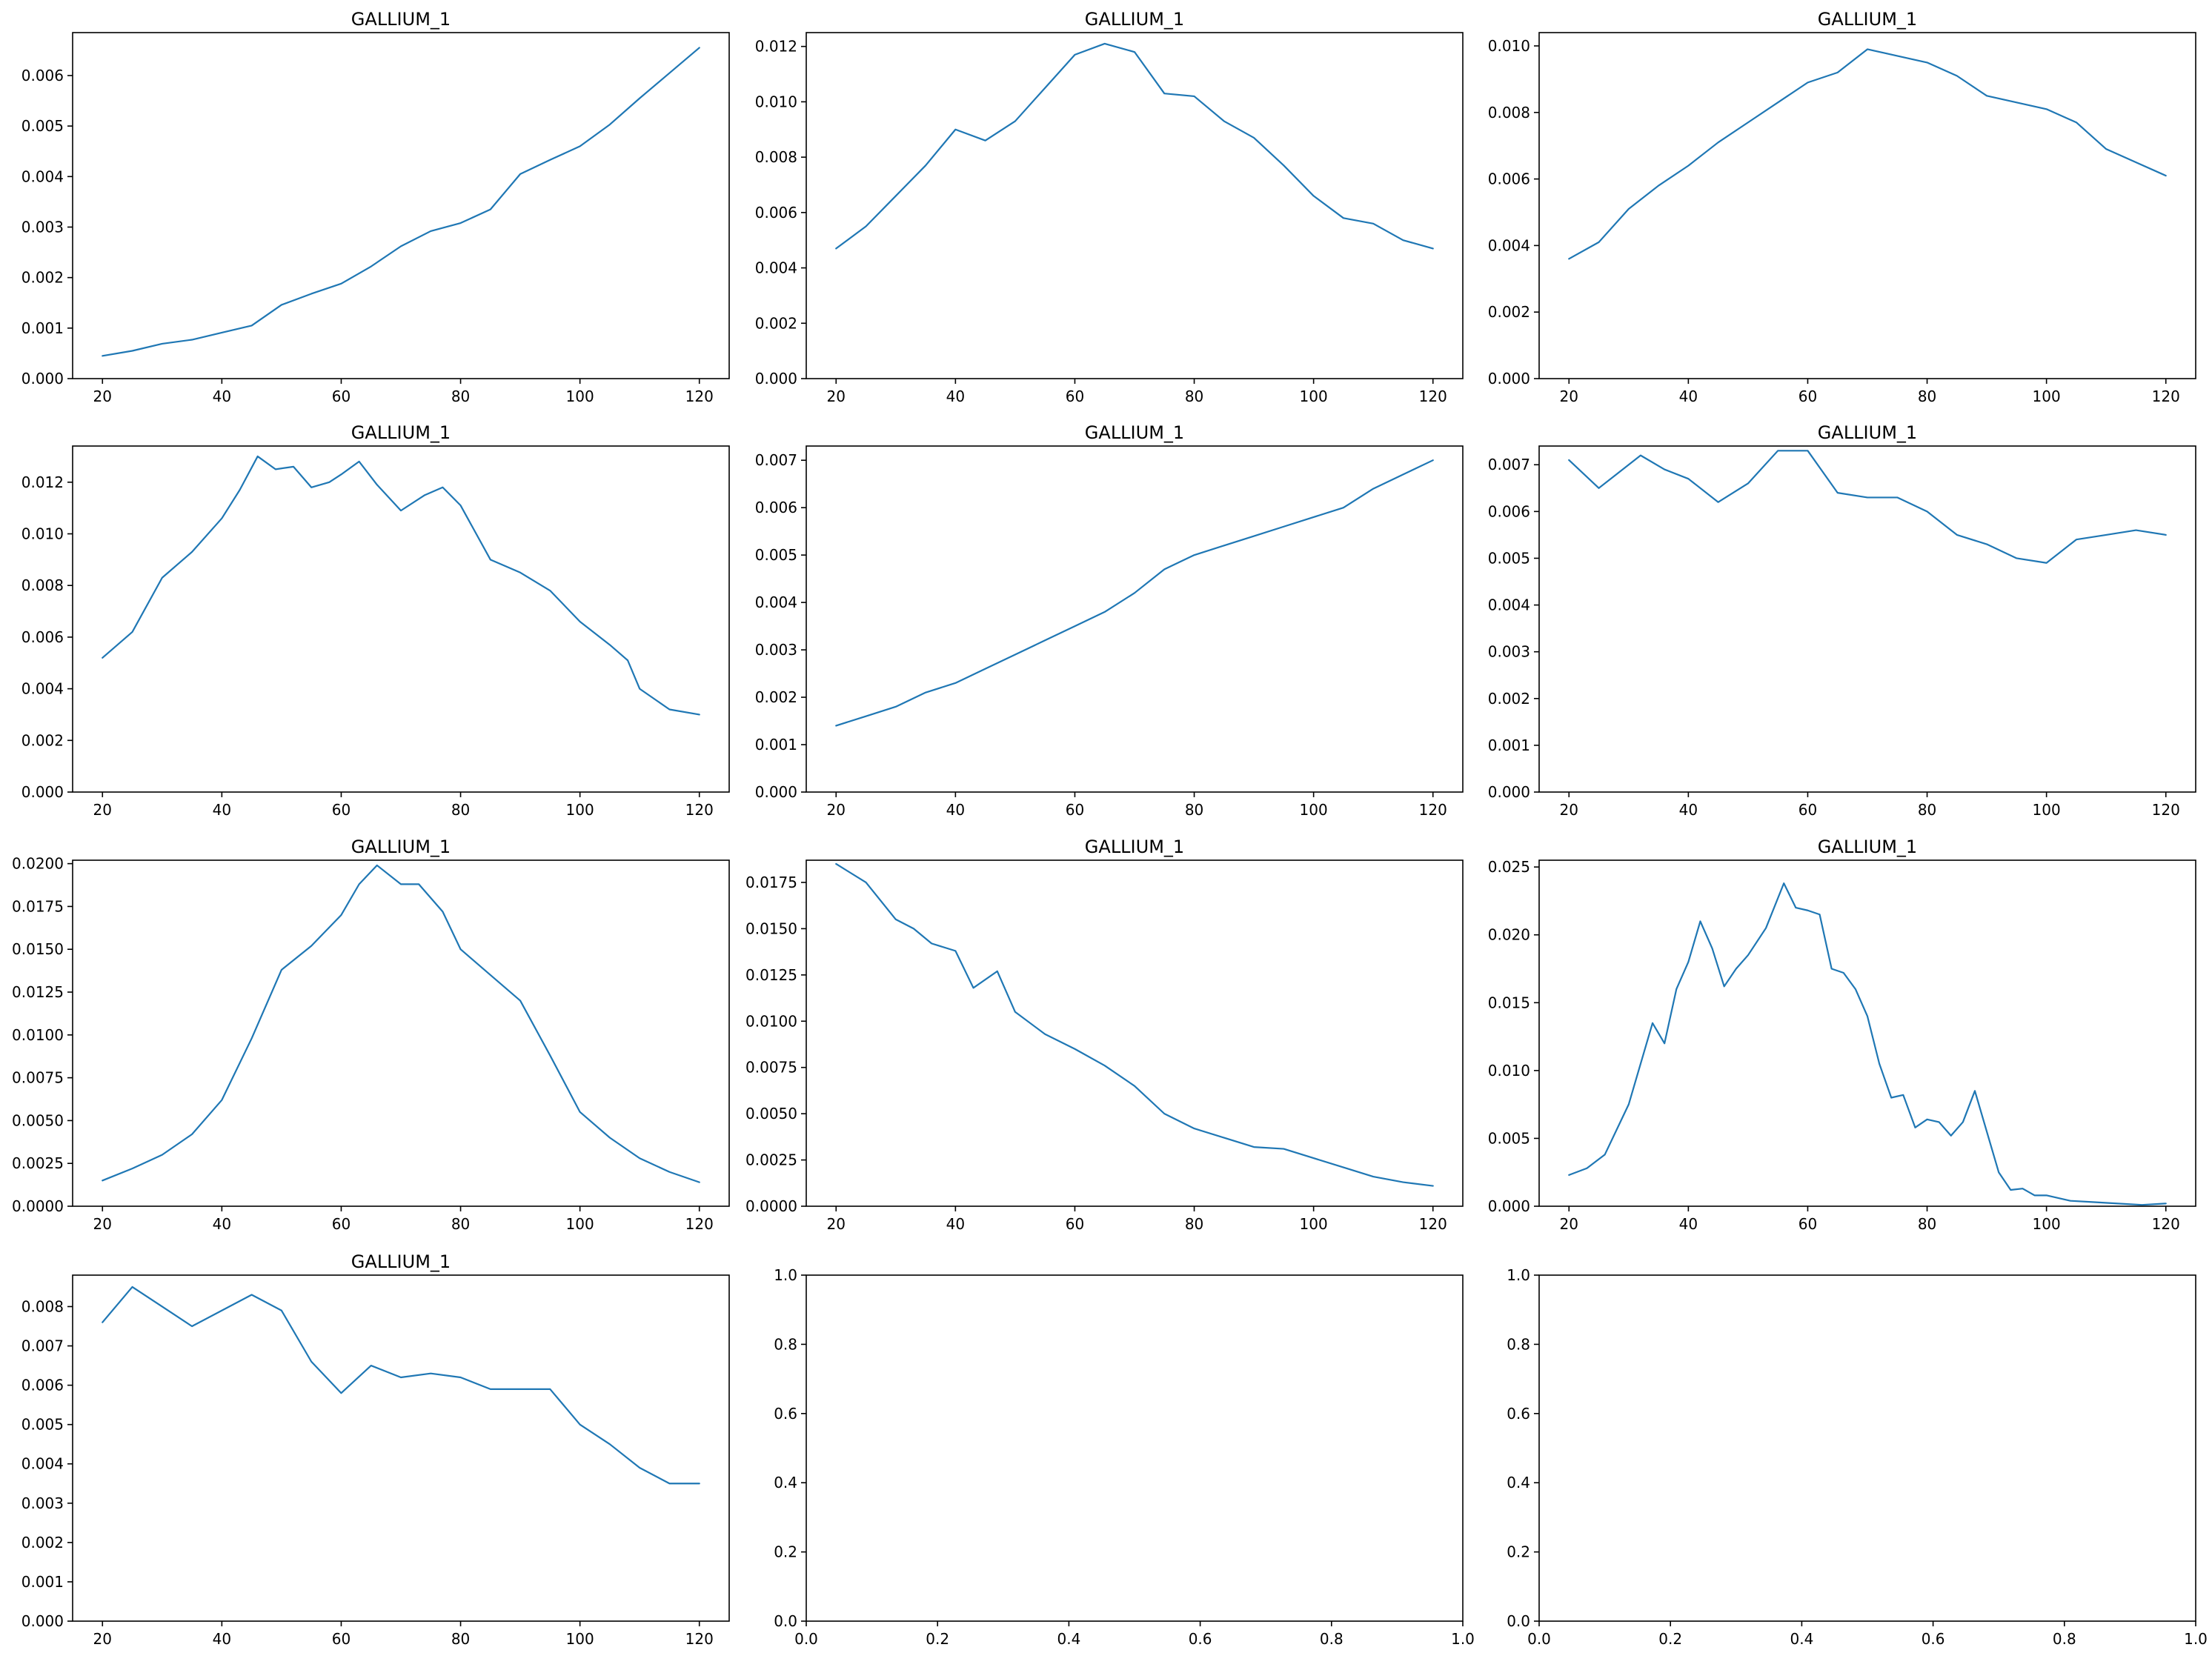 This screenshot has height=1653, width=2212. What do you see at coordinates (1509, 1002) in the screenshot?
I see `y-tick-label: 0.015` at bounding box center [1509, 1002].